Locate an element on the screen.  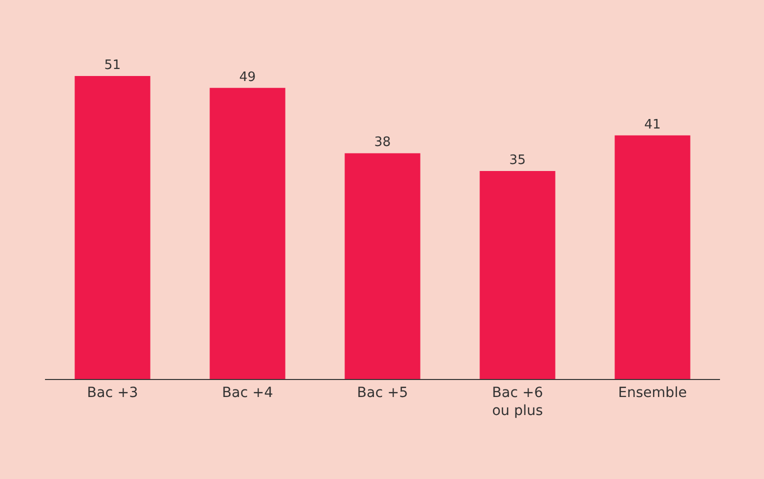
x-tick-label: Bac +6 ou plus is located at coordinates (518, 401).